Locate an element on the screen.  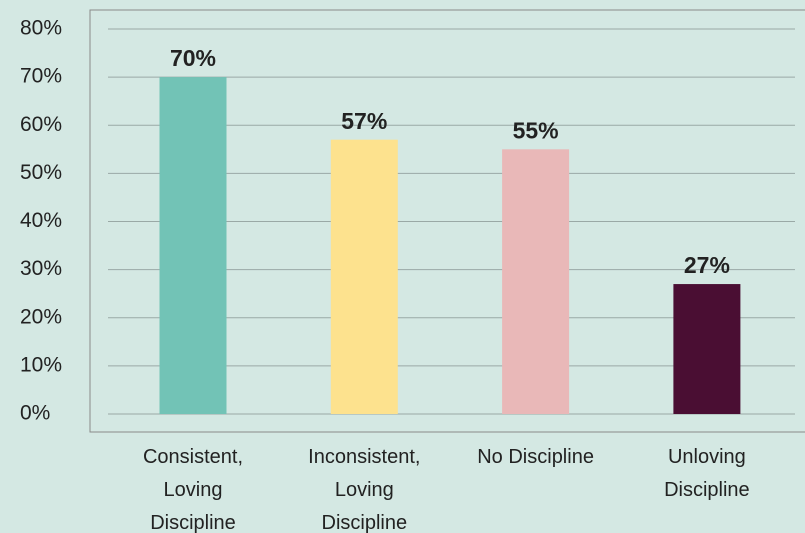
x-tick-label: No Discipline is located at coordinates (535, 457).